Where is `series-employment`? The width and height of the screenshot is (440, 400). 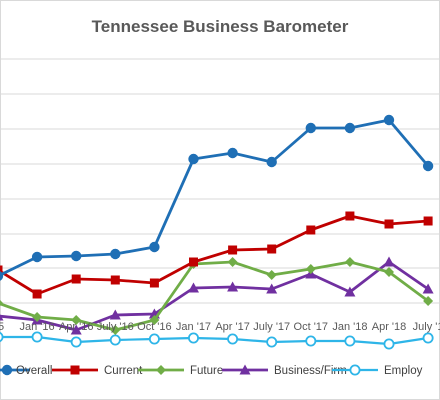
series-employment is located at coordinates (217, 340).